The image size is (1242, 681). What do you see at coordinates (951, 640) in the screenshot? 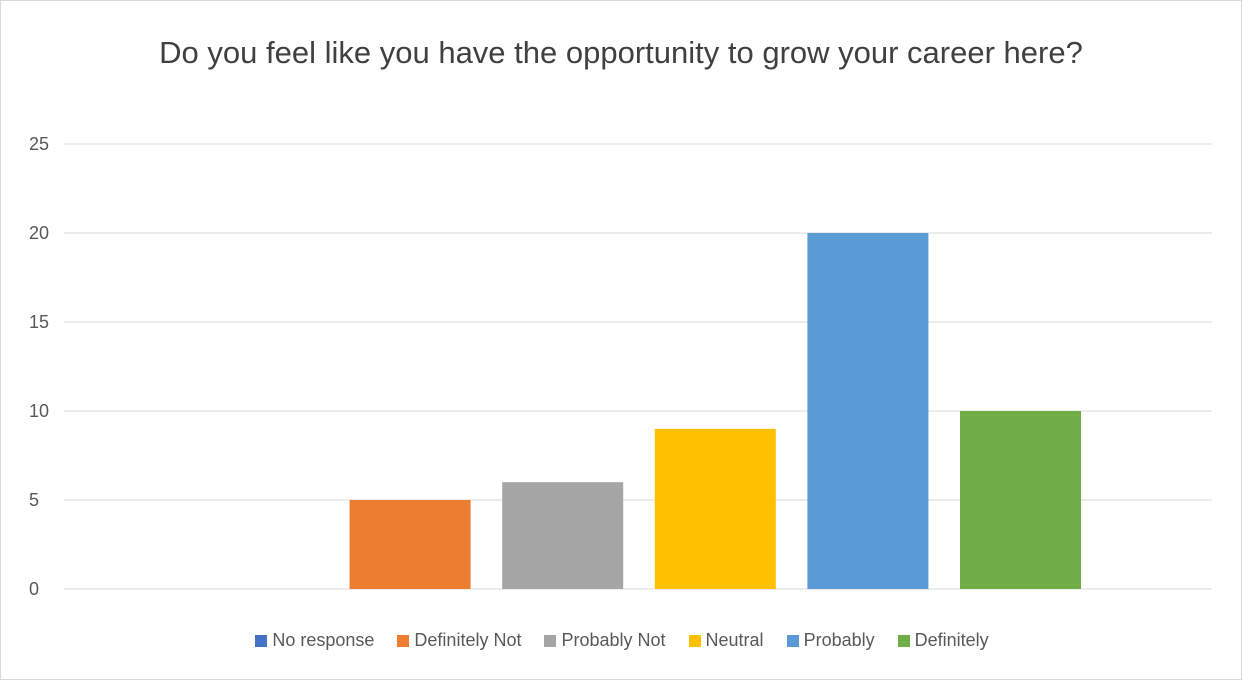
I see `legend-label: Definitely` at bounding box center [951, 640].